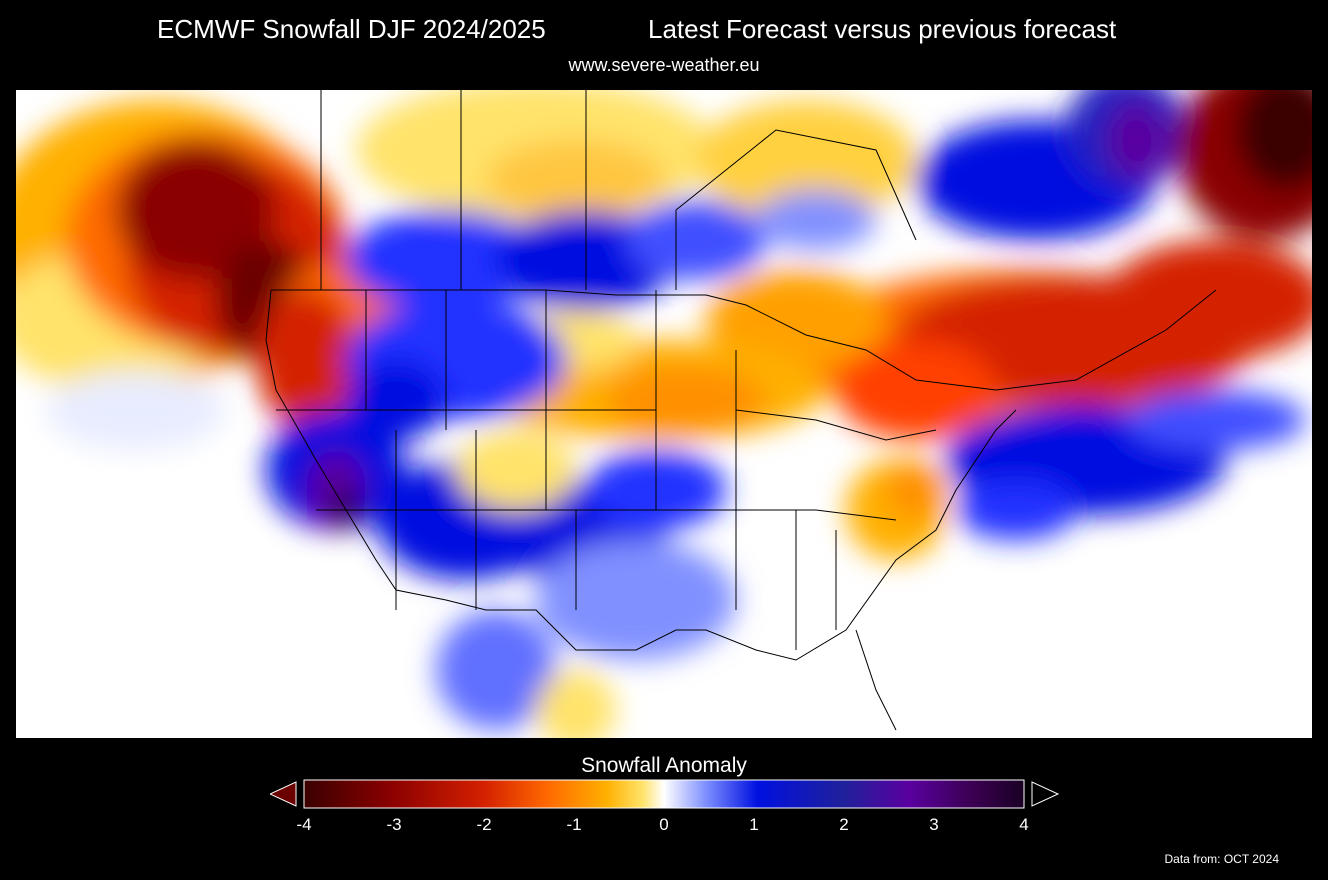 The height and width of the screenshot is (880, 1328). Describe the element at coordinates (1045, 794) in the screenshot. I see `legend-max-arrow` at that location.